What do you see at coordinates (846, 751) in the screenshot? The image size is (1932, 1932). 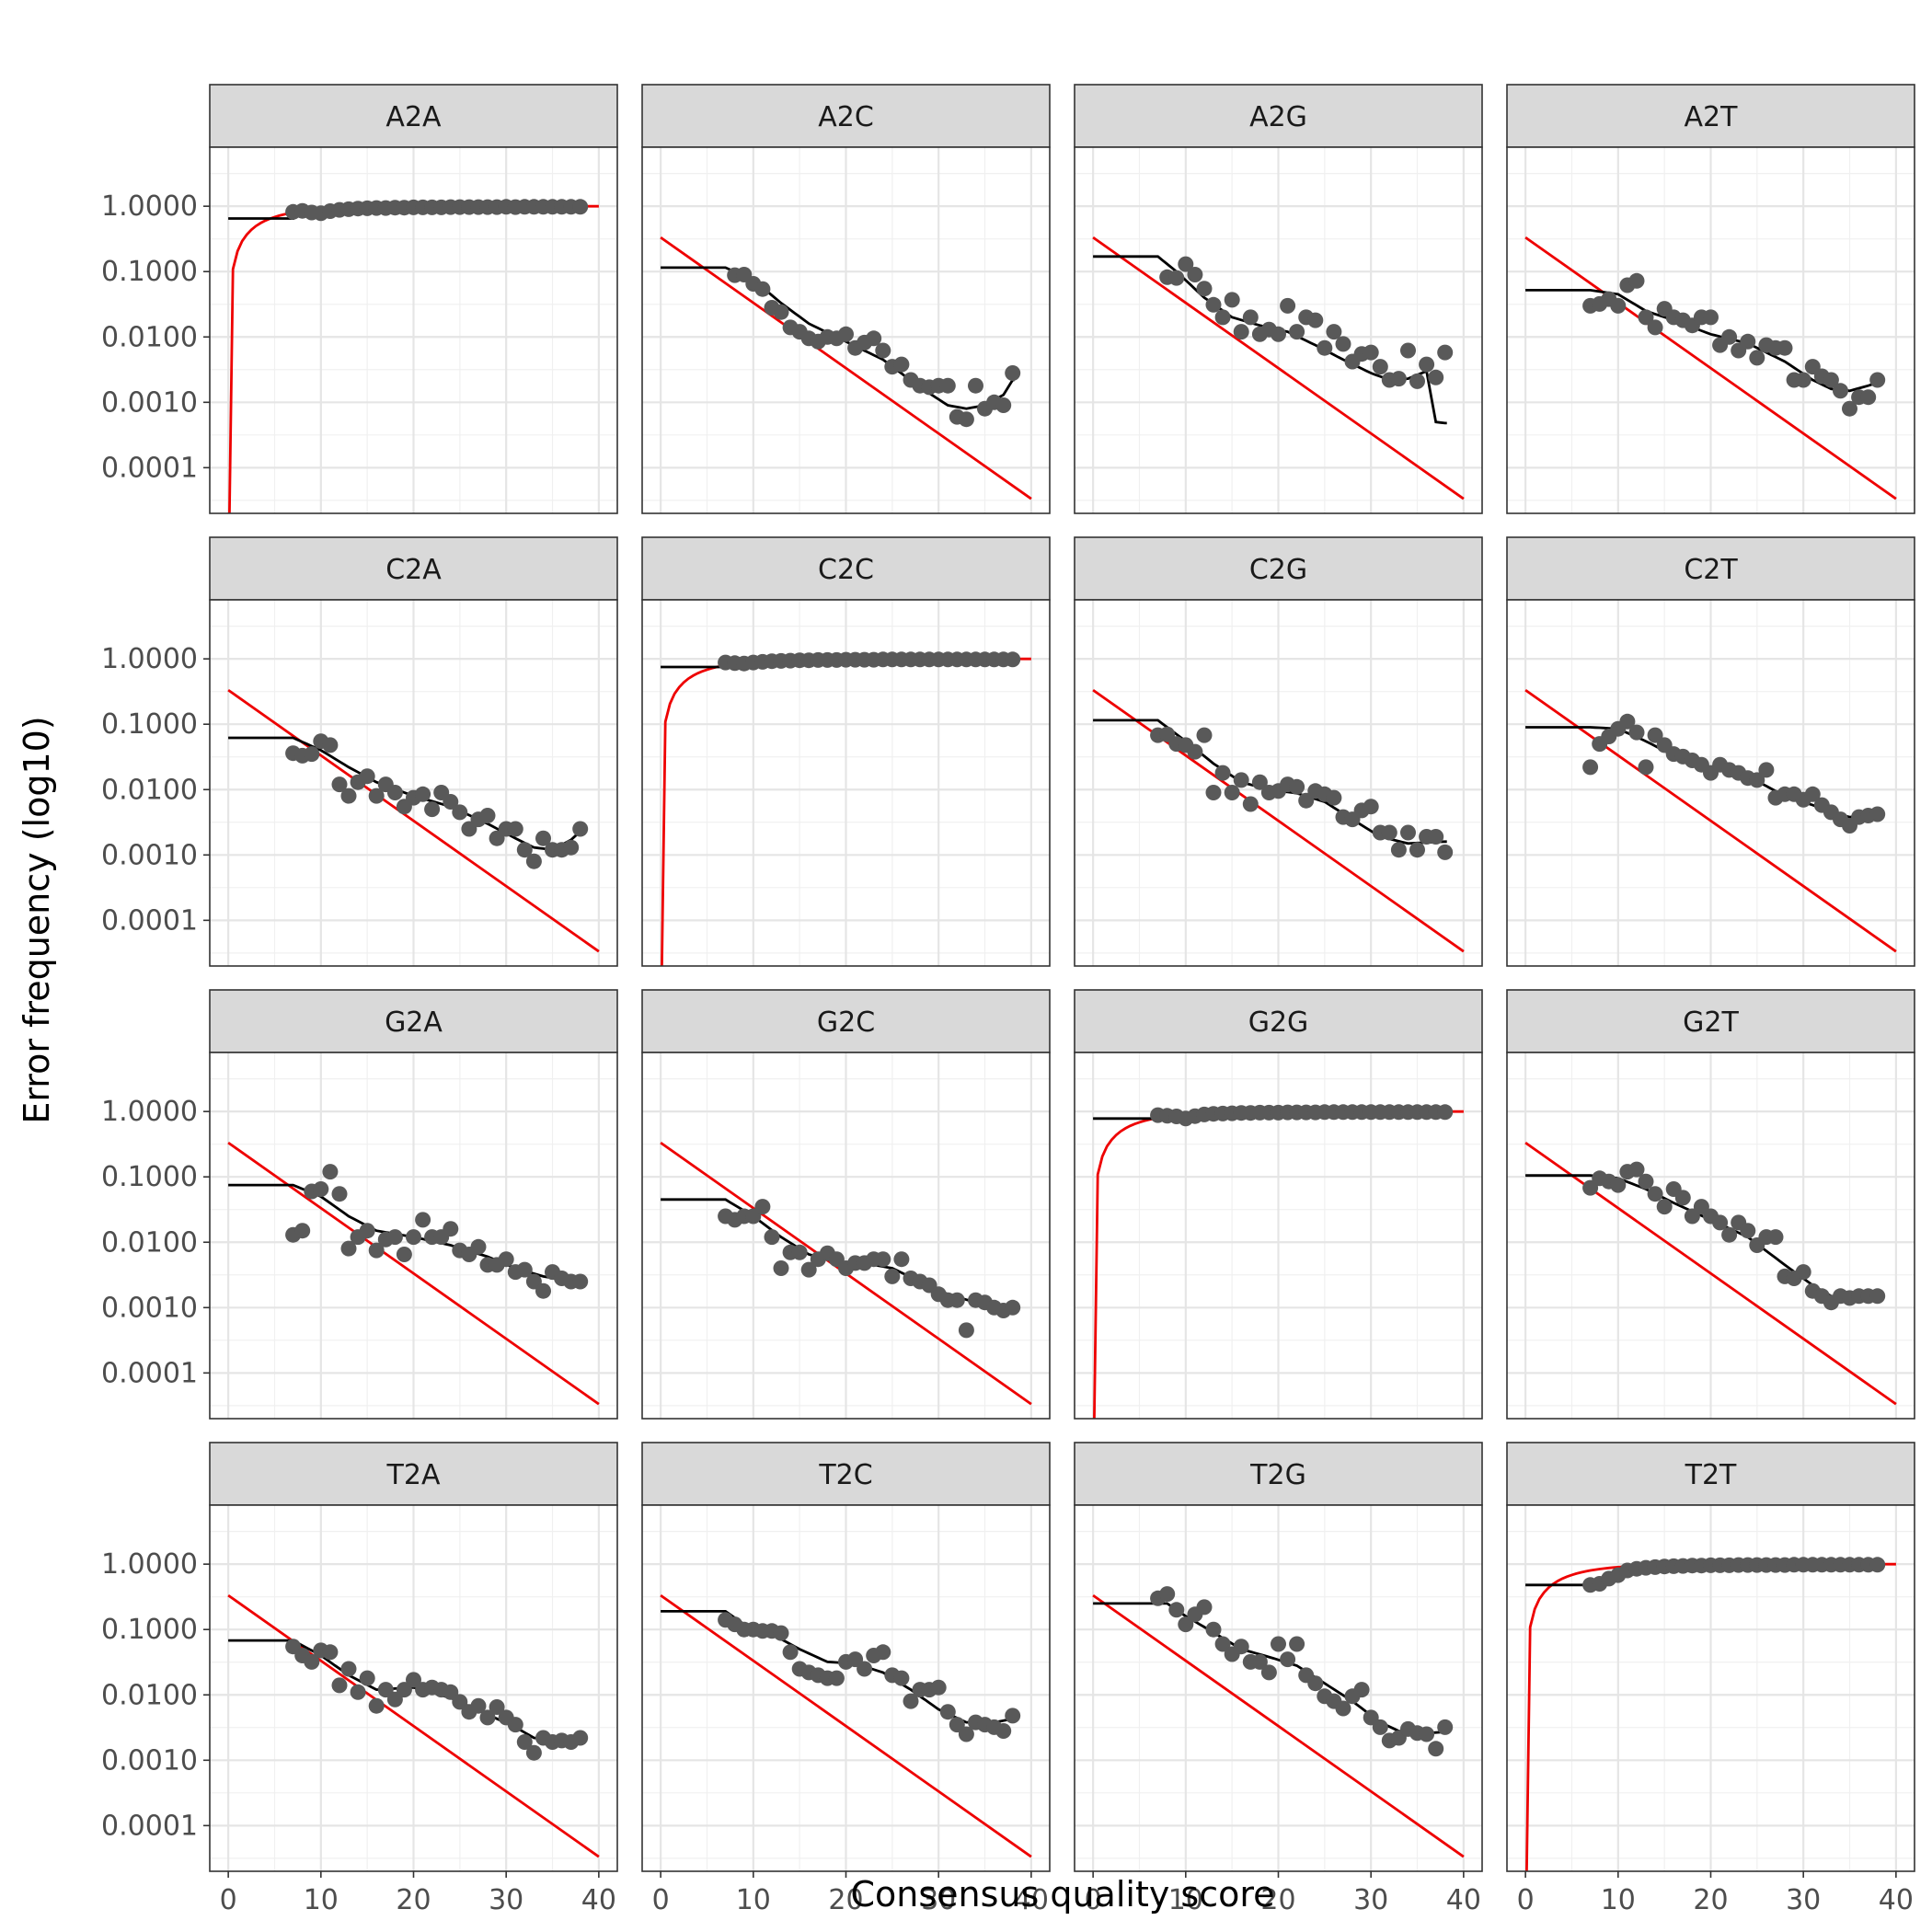 I see `facet-c2c: C2C` at bounding box center [846, 751].